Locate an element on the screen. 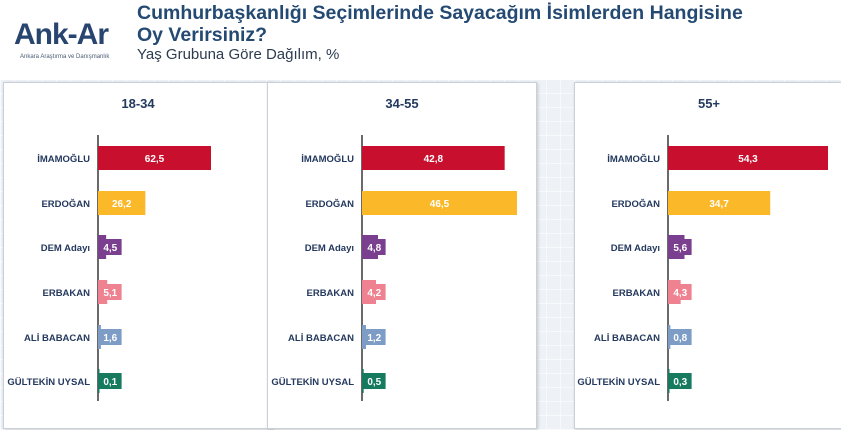 The width and height of the screenshot is (841, 430). value-label: 62,5 is located at coordinates (155, 159).